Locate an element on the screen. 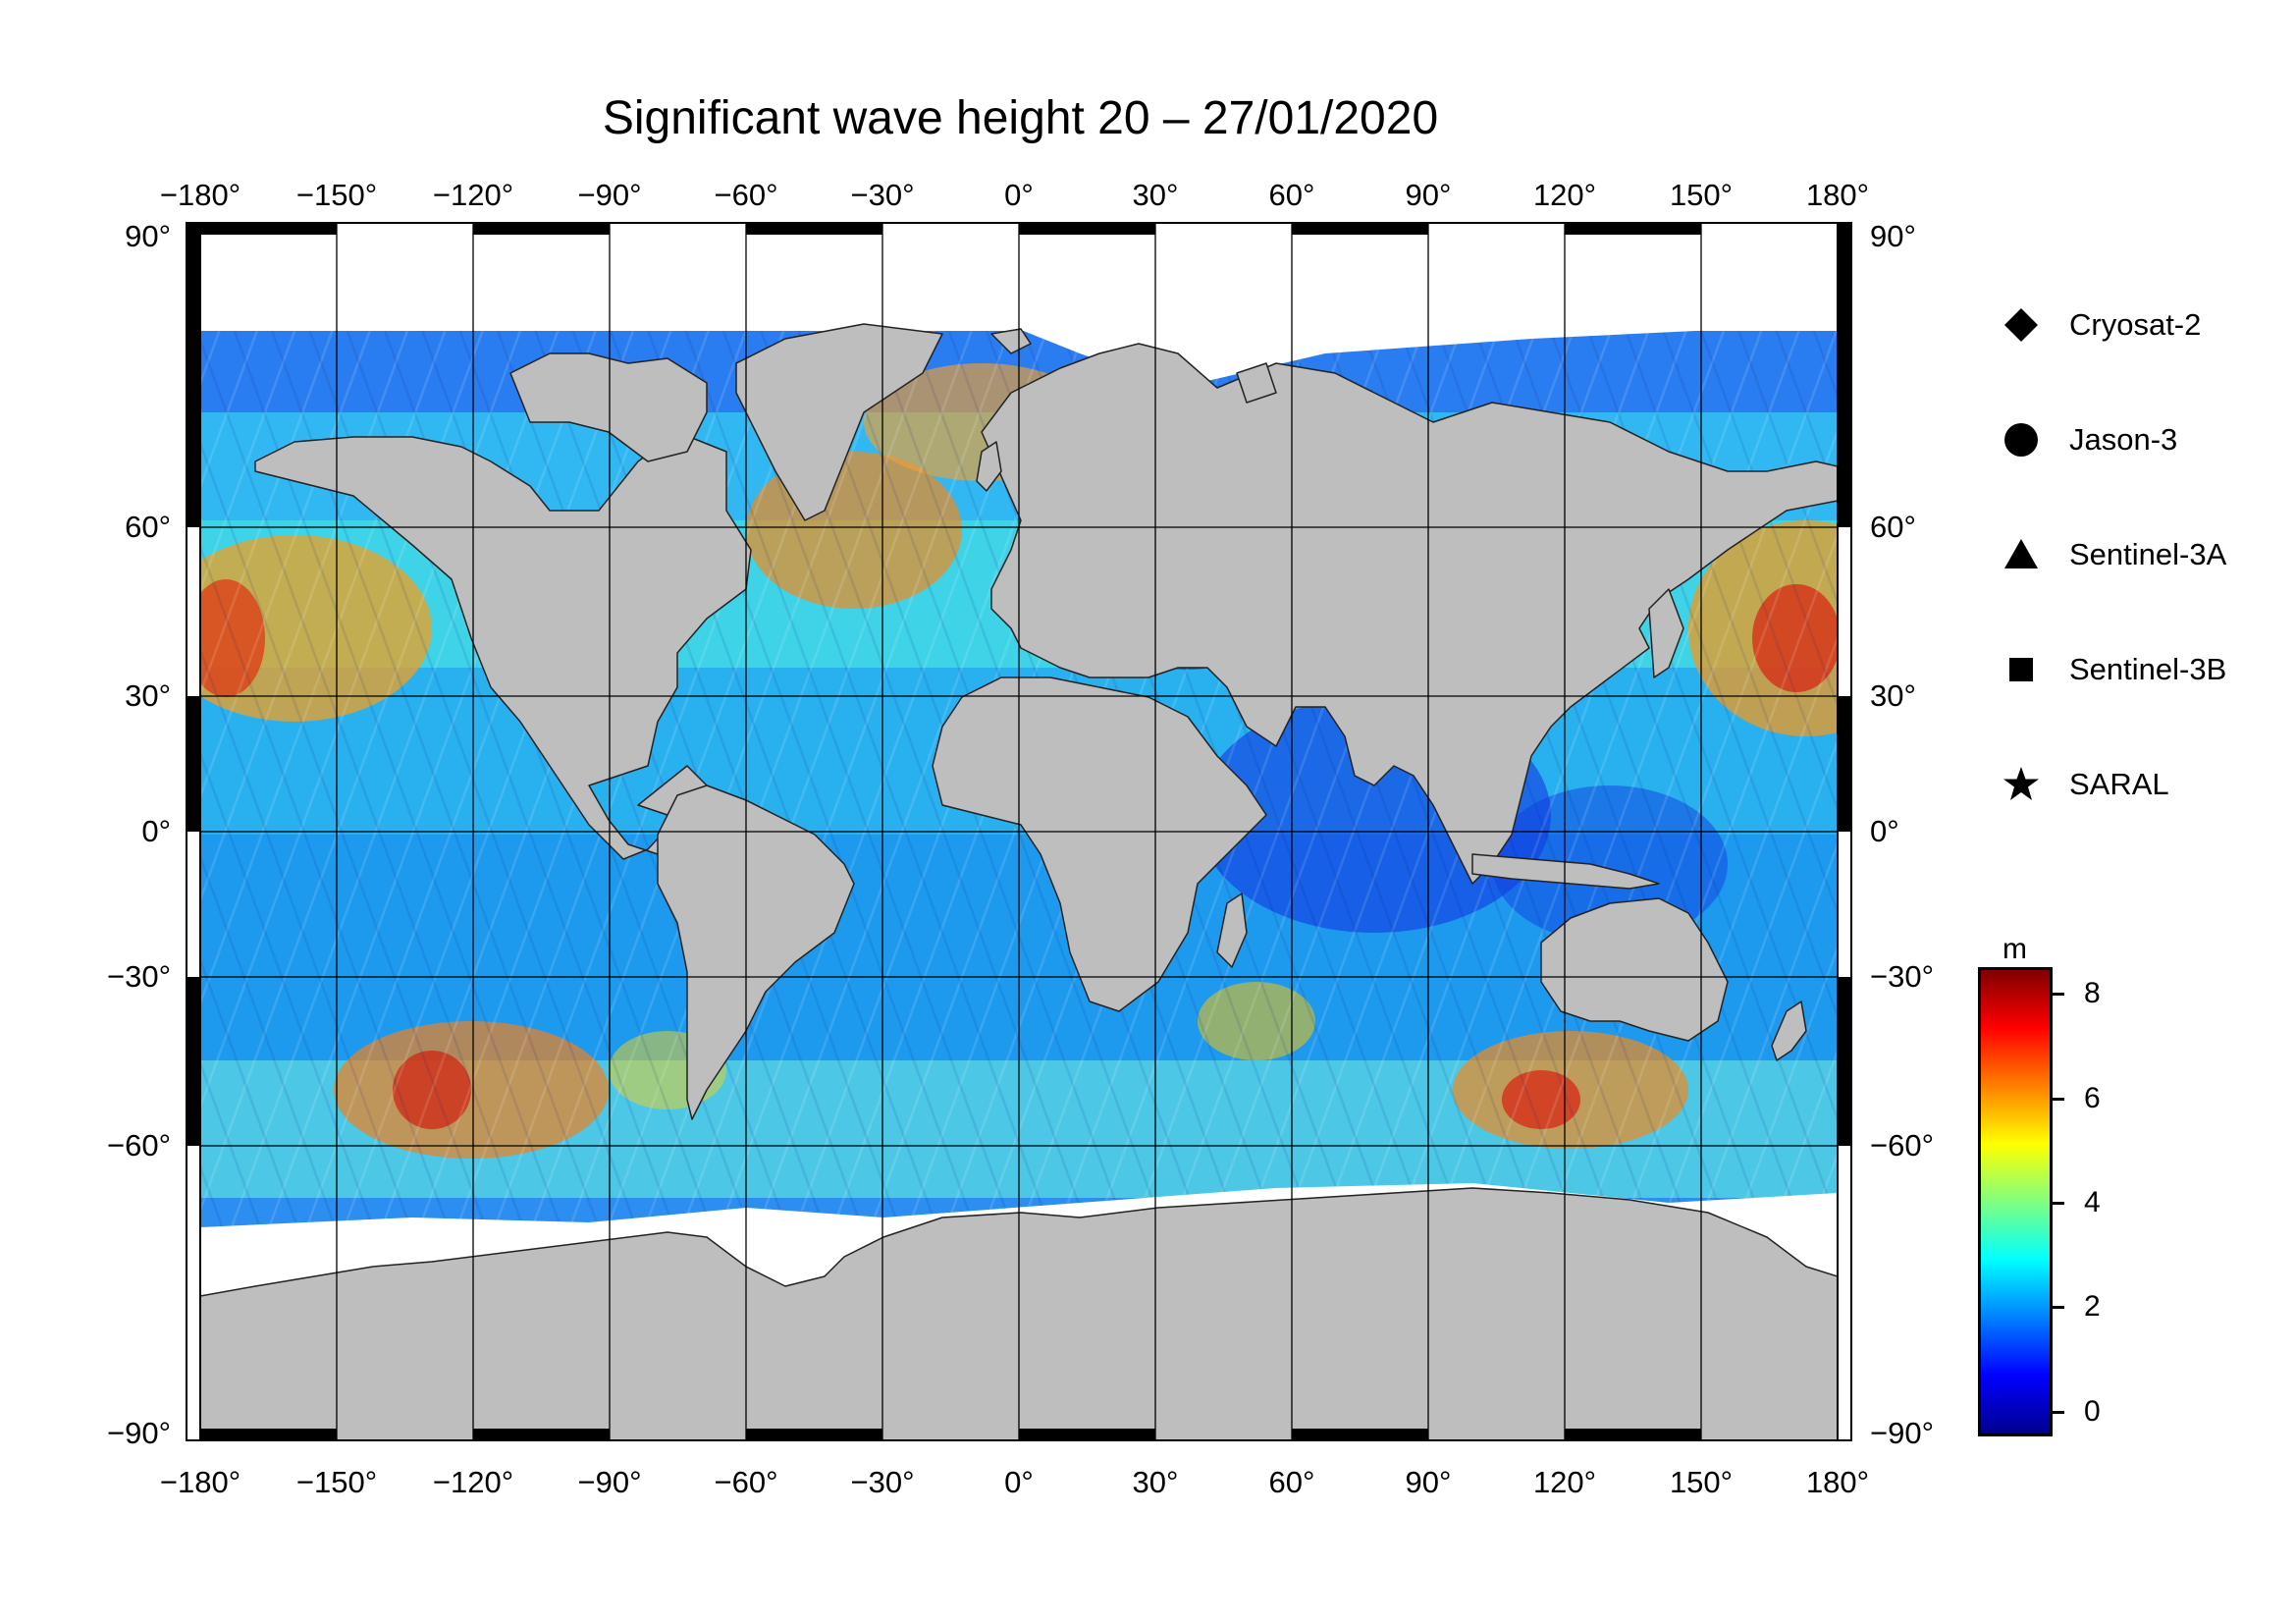  lon-label-top: 120° is located at coordinates (1565, 195).